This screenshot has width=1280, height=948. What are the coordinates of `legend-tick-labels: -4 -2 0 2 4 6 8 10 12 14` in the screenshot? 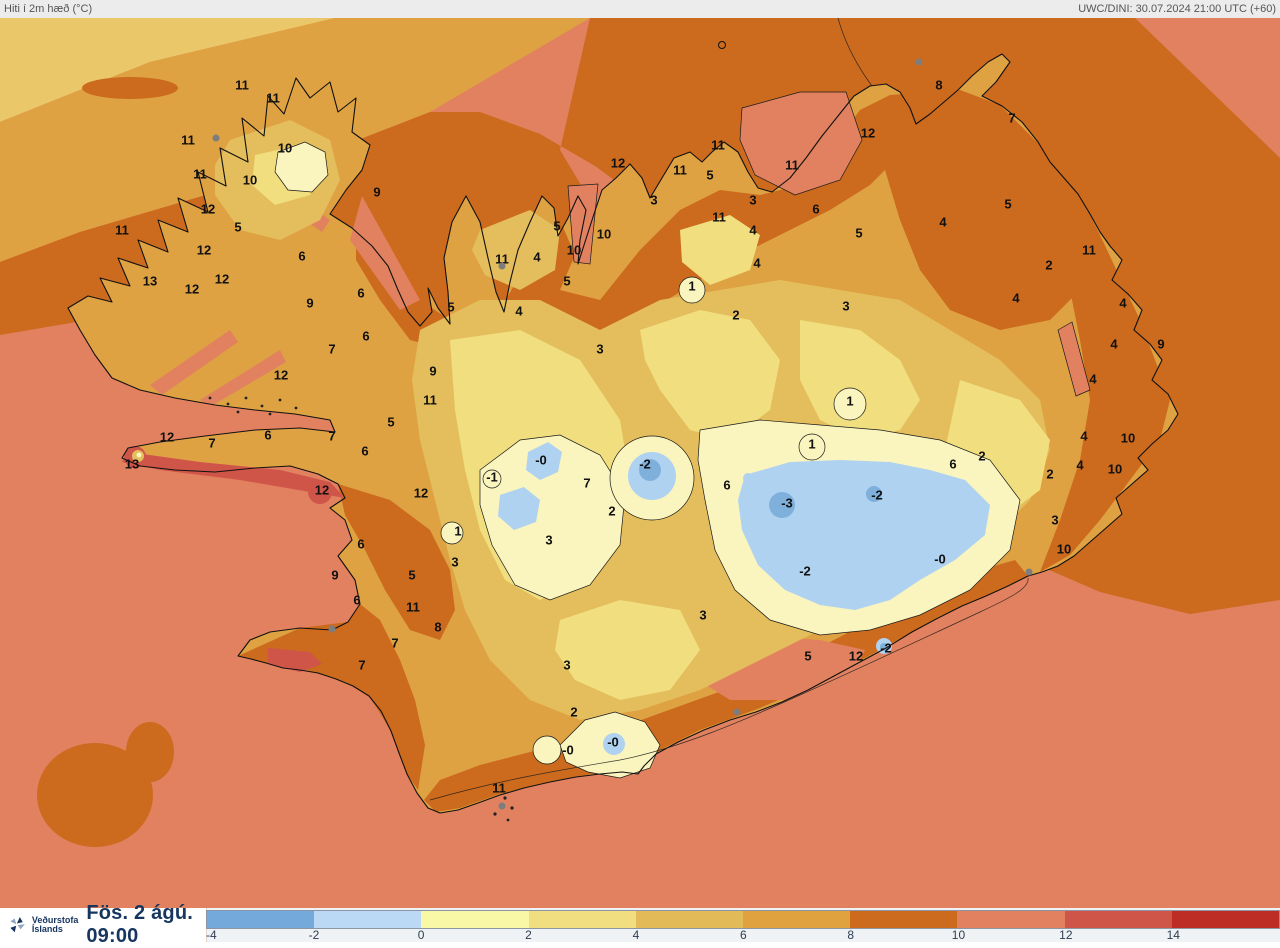 It's located at (743, 935).